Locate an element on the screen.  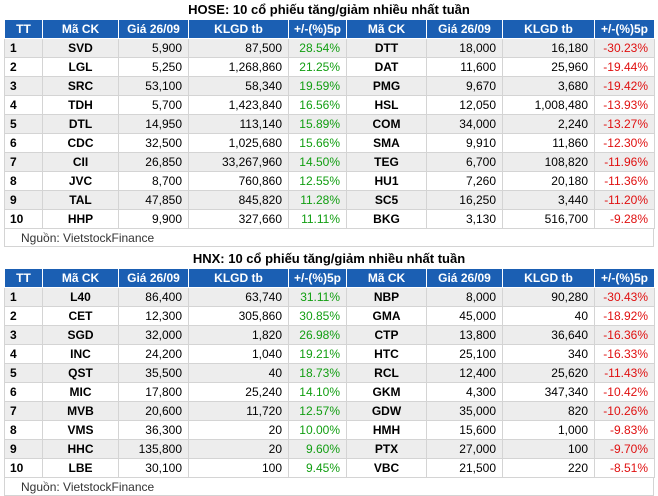
gainer-volume-cell: 1,423,840 is located at coordinates (238, 105).